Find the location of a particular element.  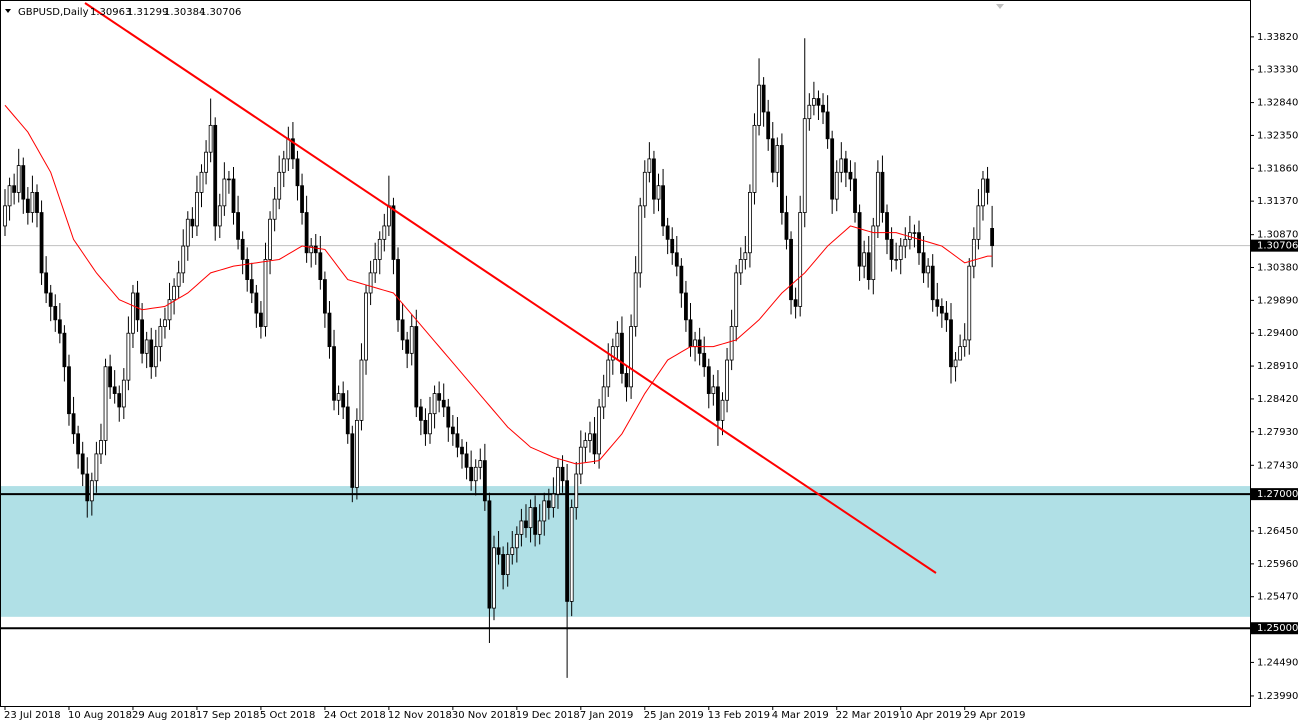

y-tick-label: 1.24490 is located at coordinates (1277, 662).